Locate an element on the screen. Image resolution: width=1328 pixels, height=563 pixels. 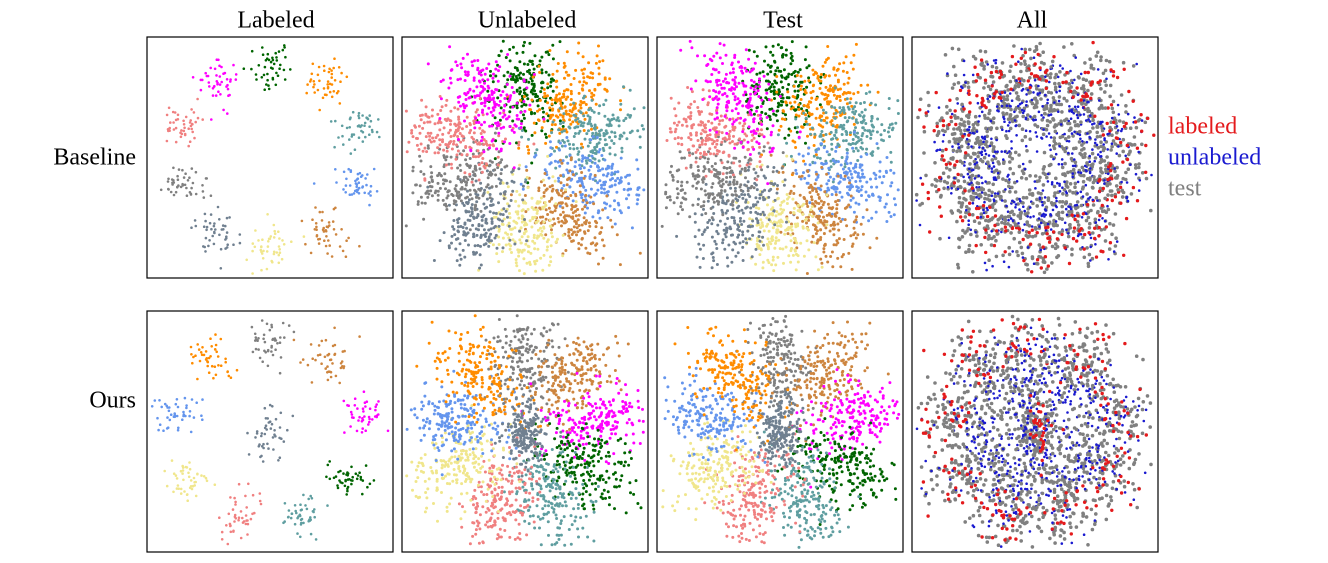
row-label: Baseline is located at coordinates (94, 158).